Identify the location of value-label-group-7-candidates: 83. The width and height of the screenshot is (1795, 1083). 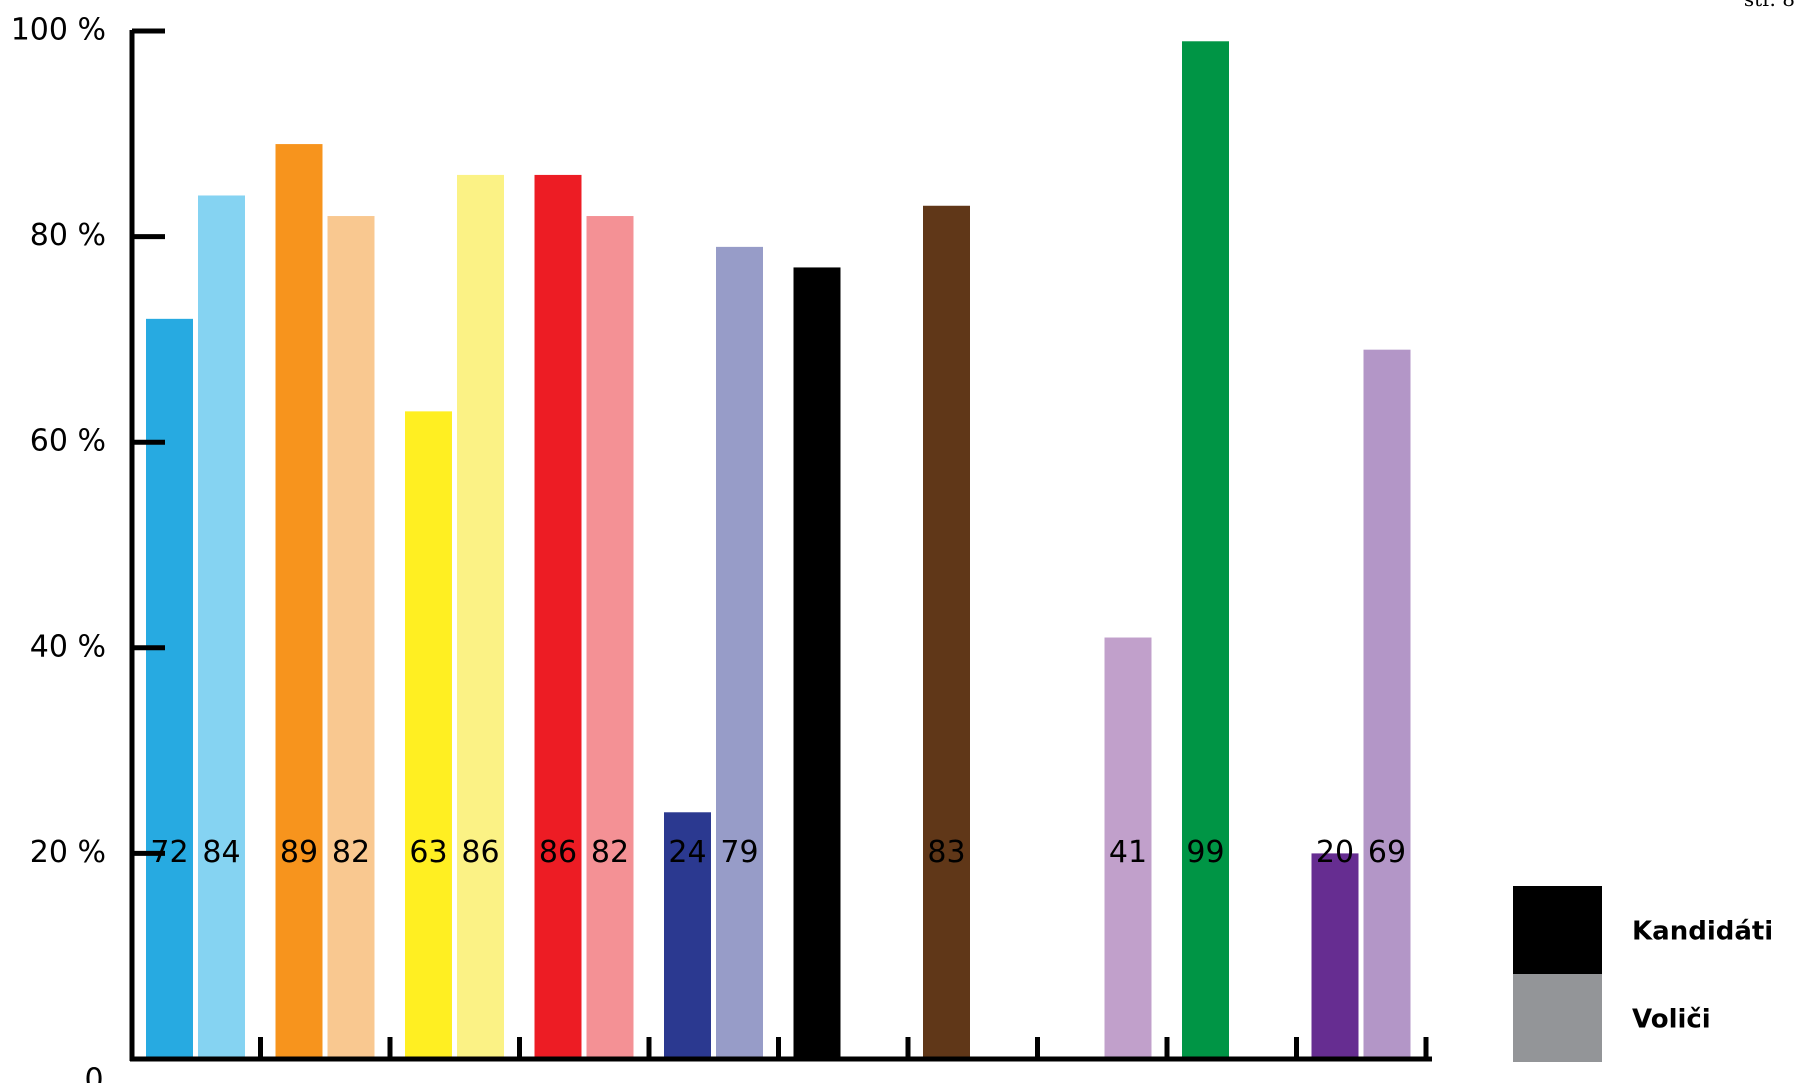
(946, 852).